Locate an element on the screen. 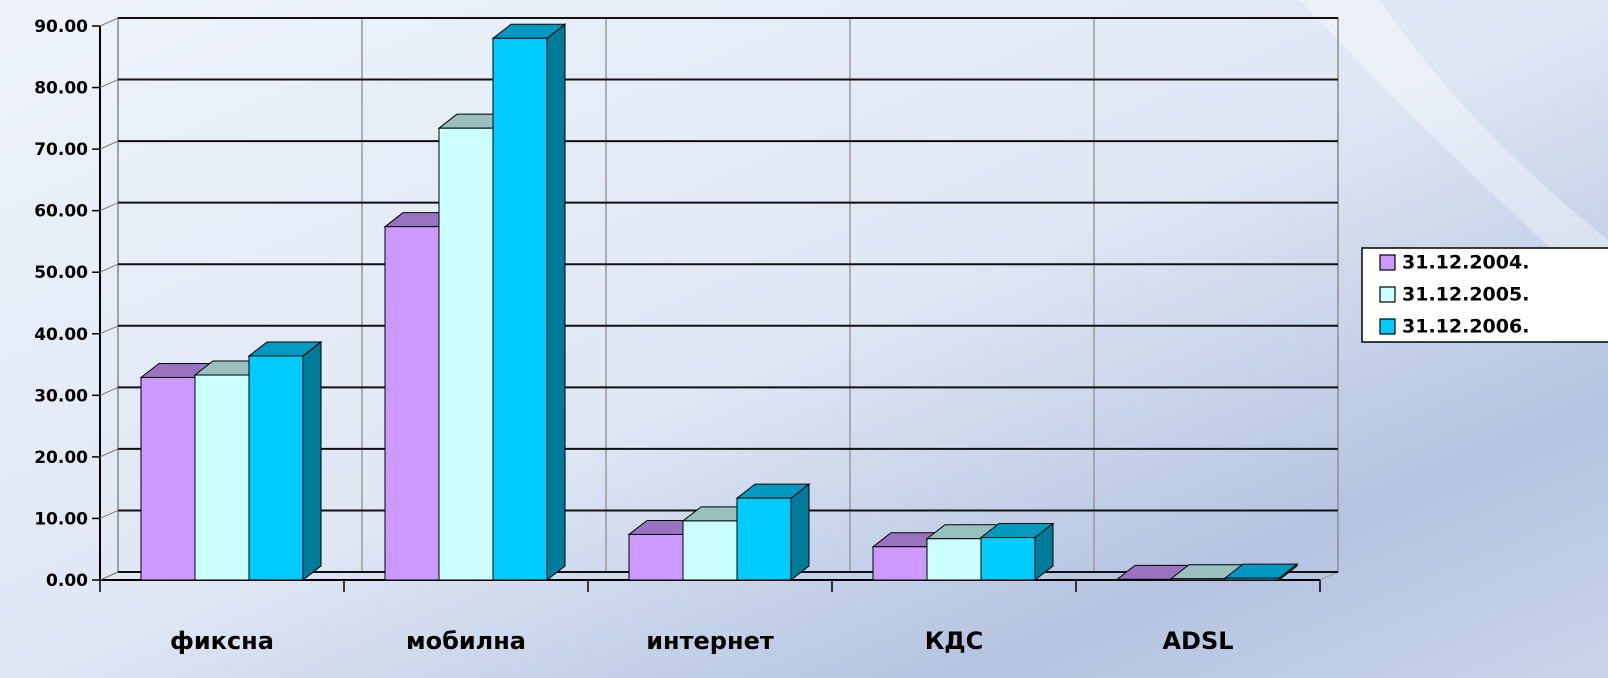 Image resolution: width=1608 pixels, height=678 pixels. x-tick-label: ADSL is located at coordinates (1197, 641).